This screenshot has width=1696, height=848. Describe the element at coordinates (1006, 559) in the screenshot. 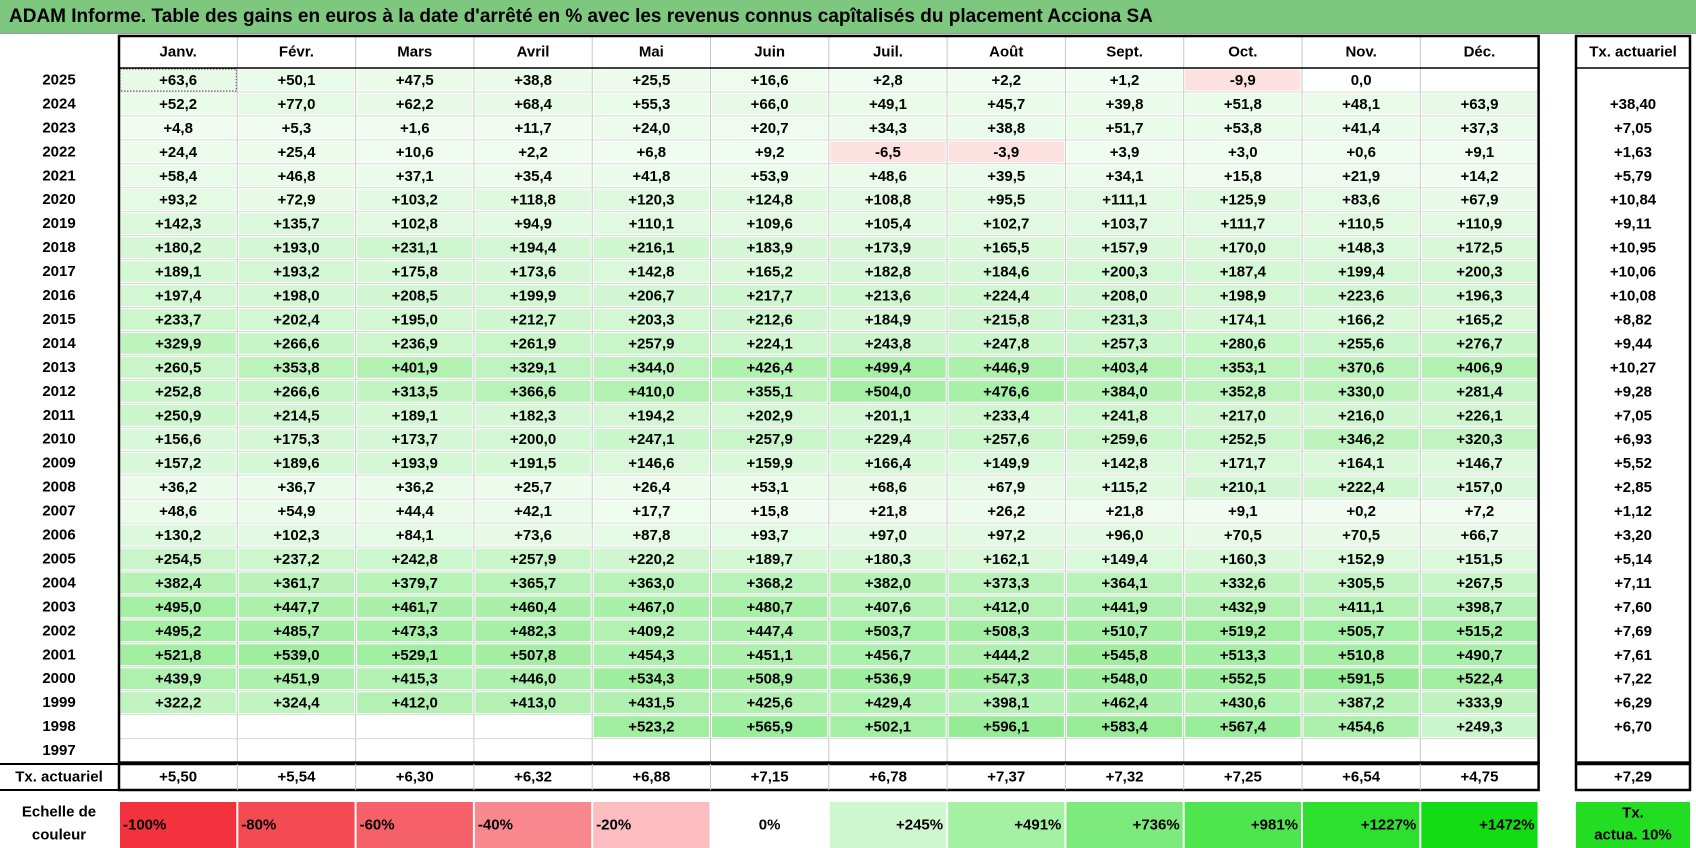

I see `cell-value: +162,1` at that location.